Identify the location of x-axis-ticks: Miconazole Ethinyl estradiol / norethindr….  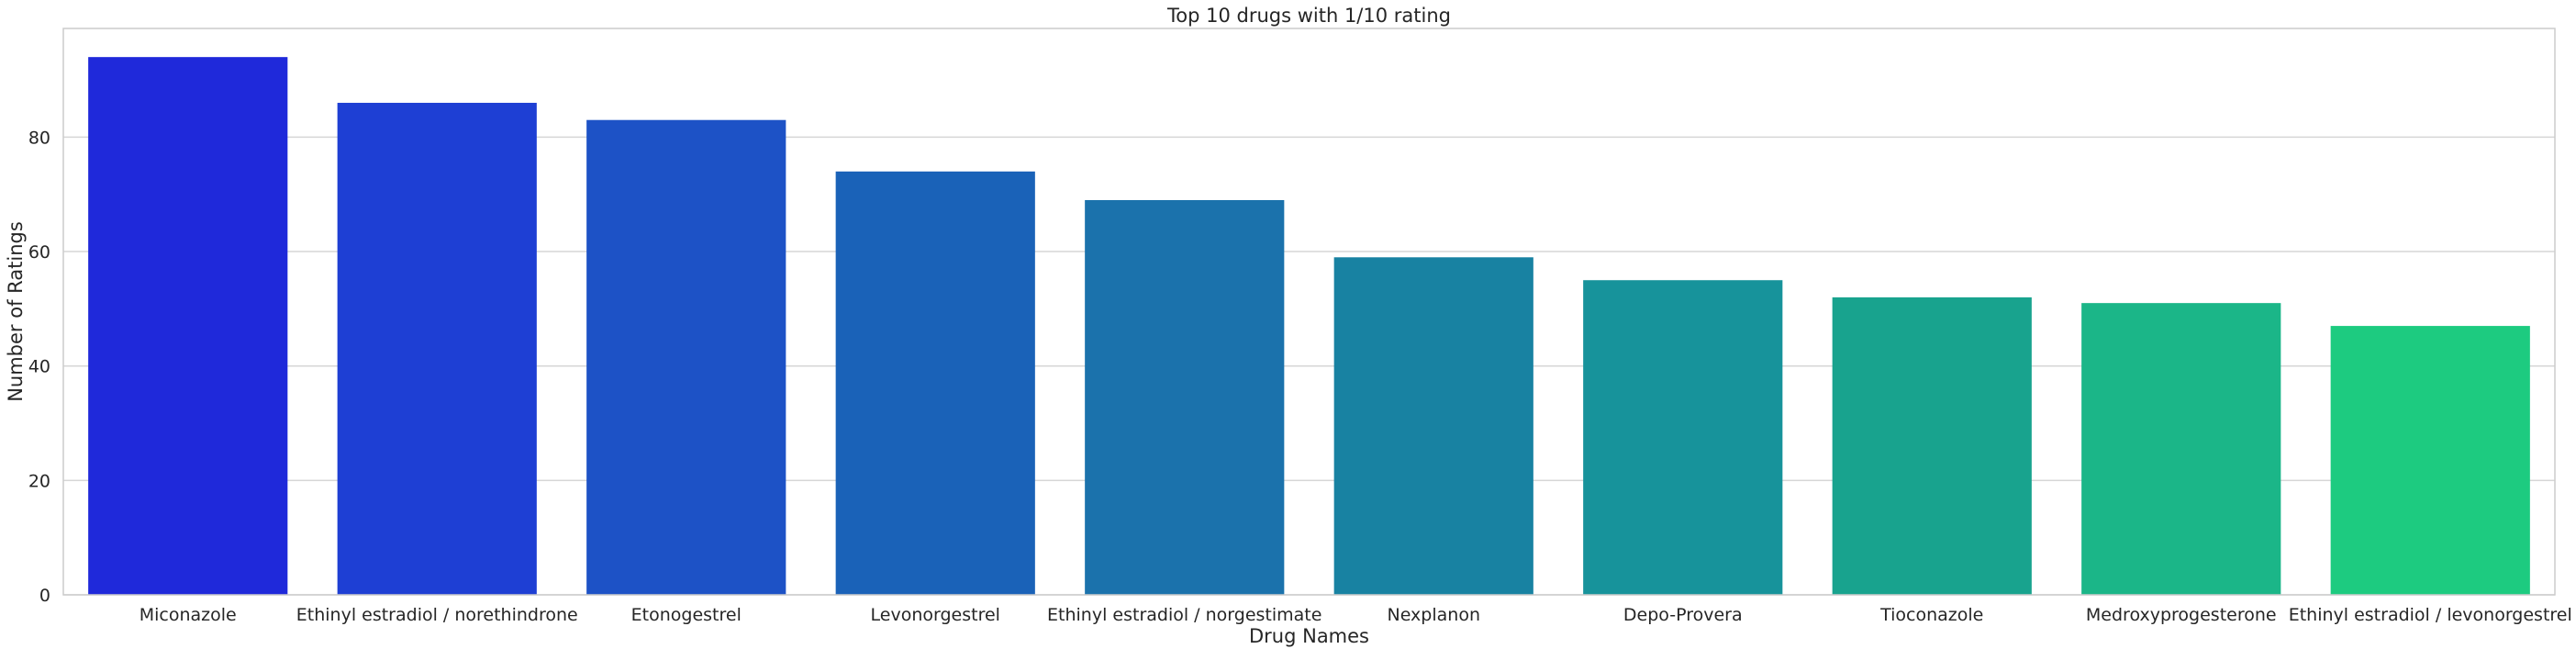
(1355, 615).